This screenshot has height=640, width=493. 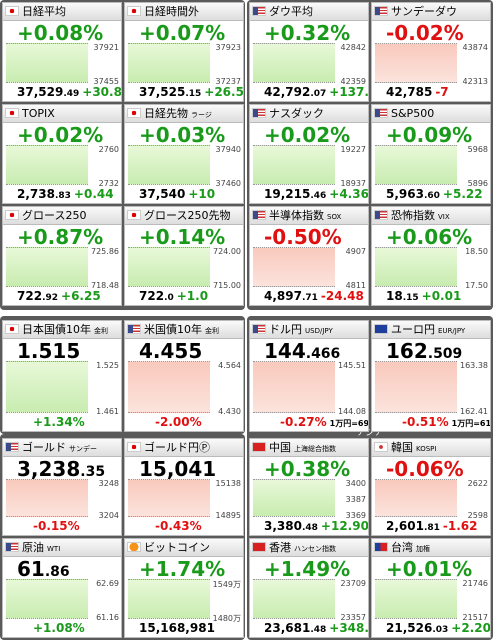 I want to click on tile-header: 香港 ハンセン指数, so click(x=309, y=548).